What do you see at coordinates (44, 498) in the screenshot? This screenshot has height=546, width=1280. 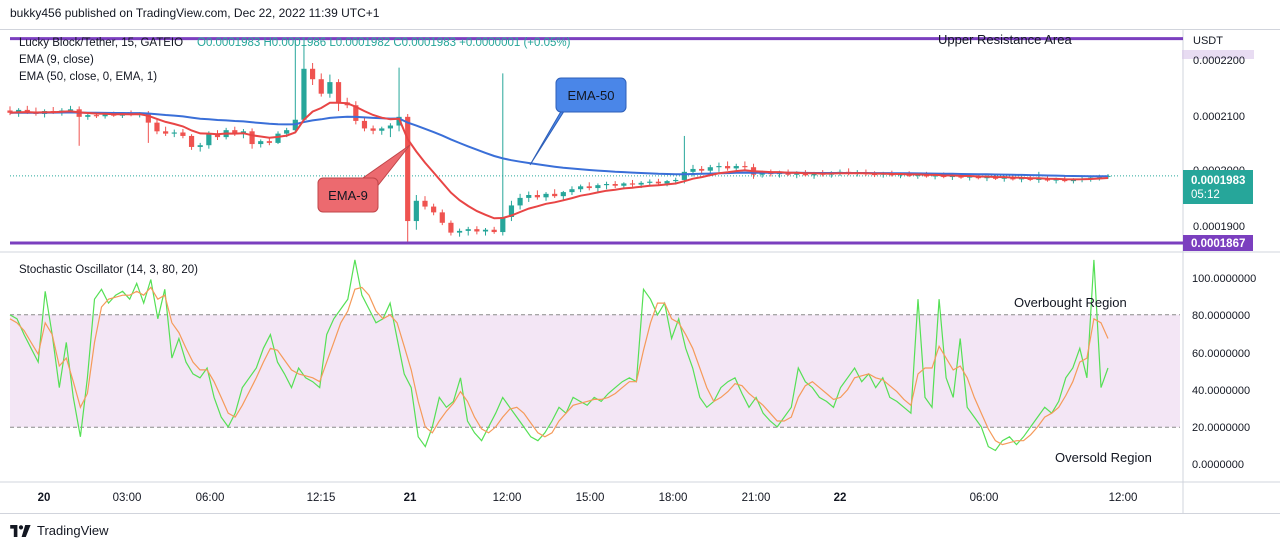 I see `time-tick-0: 20` at bounding box center [44, 498].